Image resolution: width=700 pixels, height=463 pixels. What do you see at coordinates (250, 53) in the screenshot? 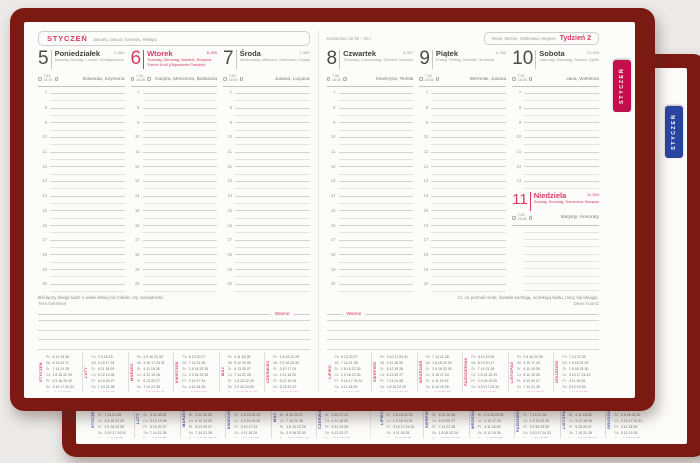
I see `day-name: Środa` at bounding box center [250, 53].